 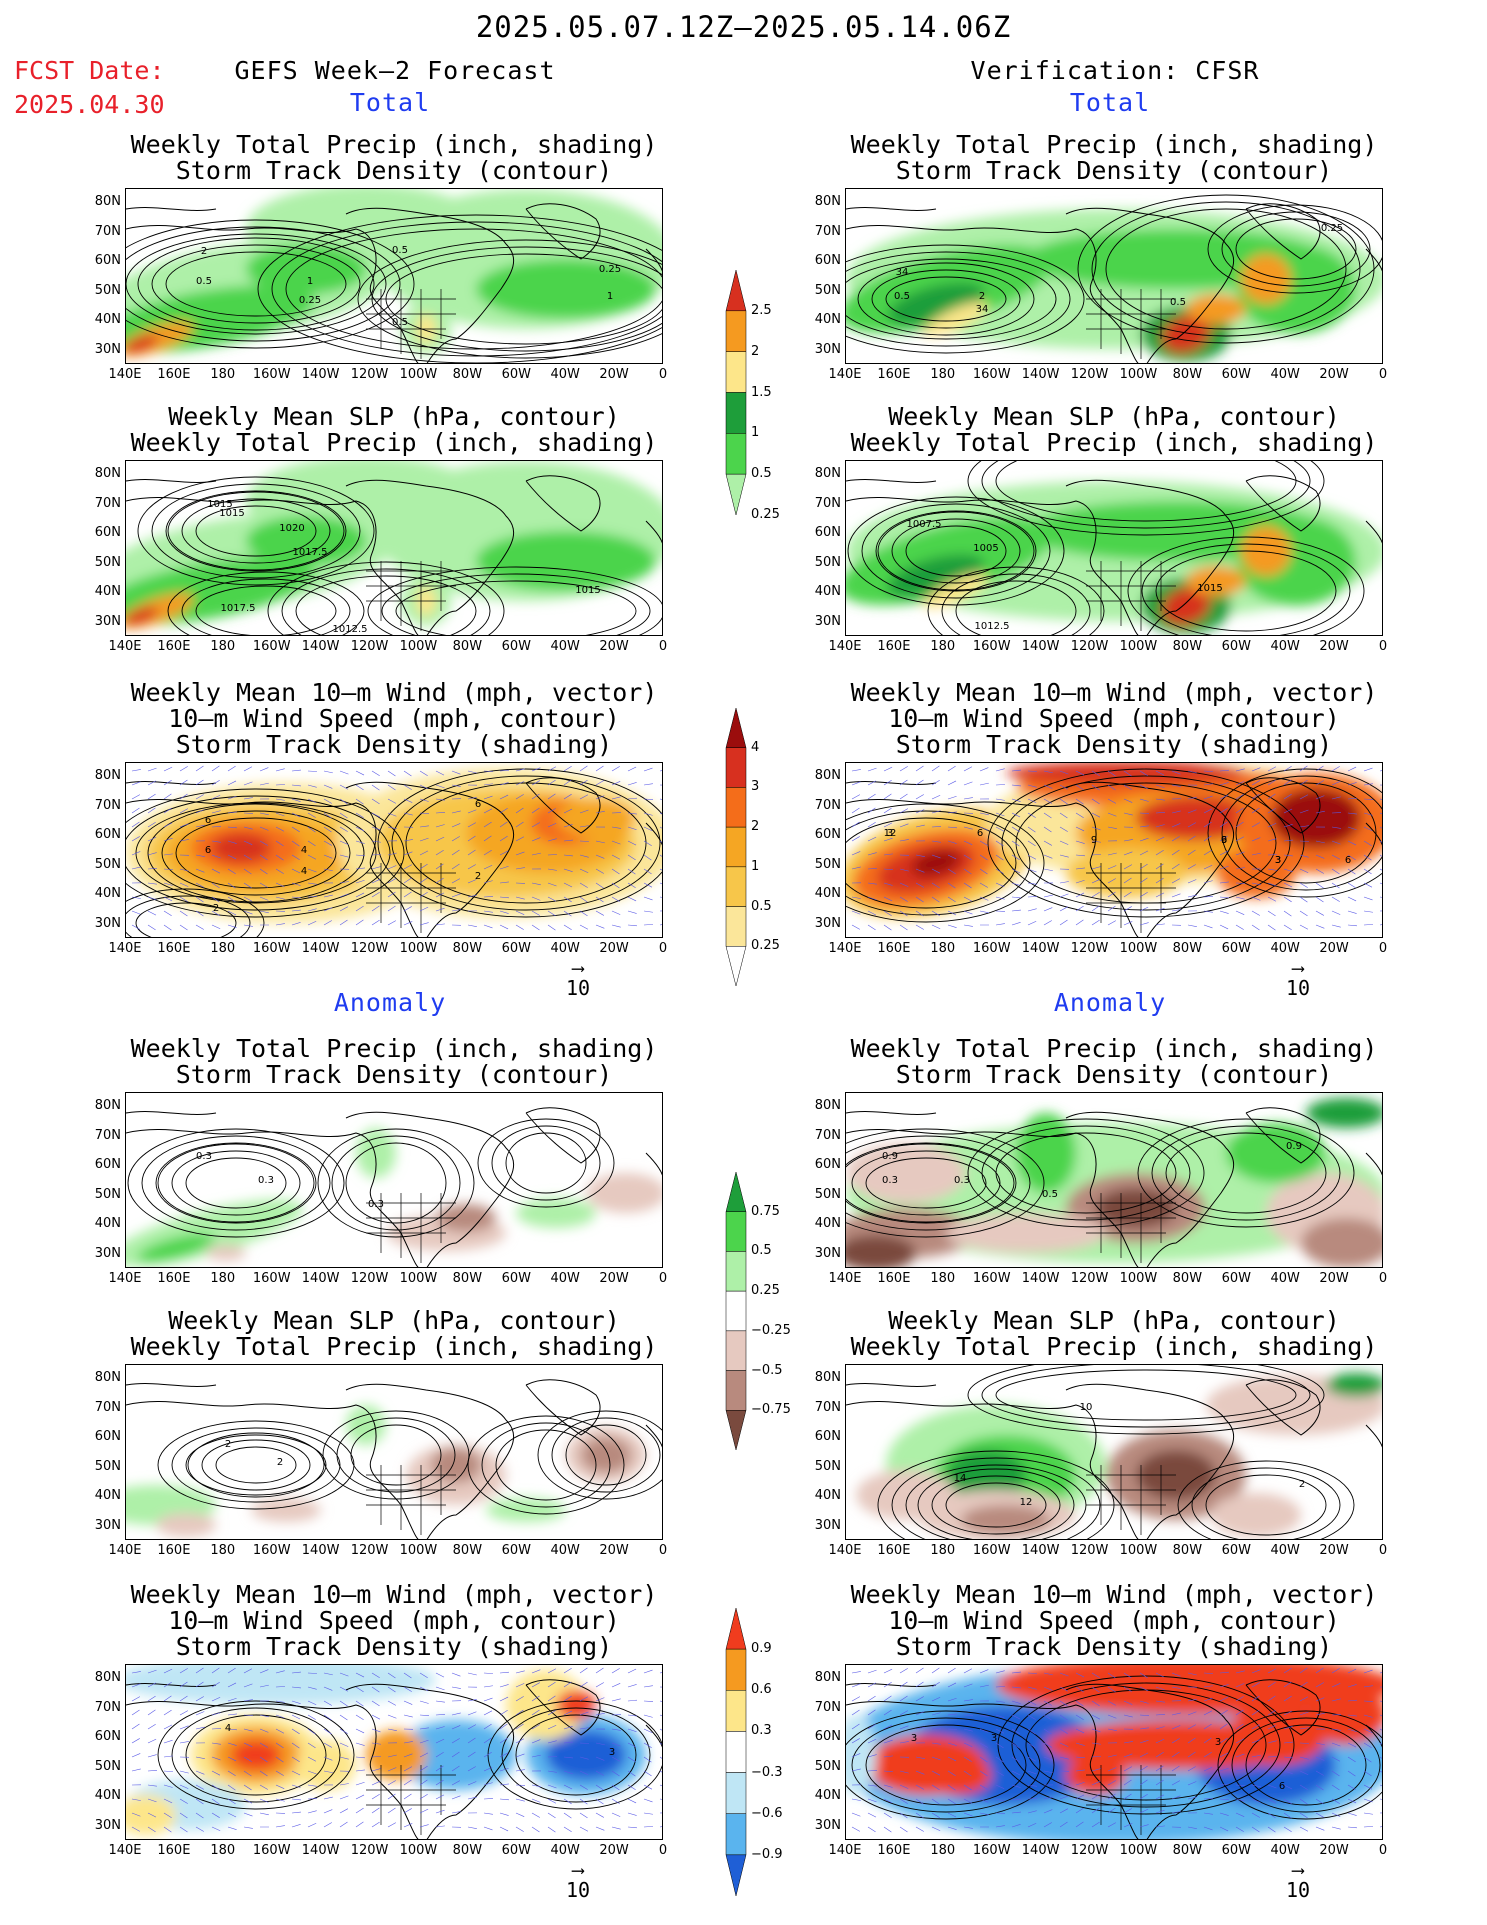 I want to click on cfsr-sanom-contour, so click(x=1266, y=1503).